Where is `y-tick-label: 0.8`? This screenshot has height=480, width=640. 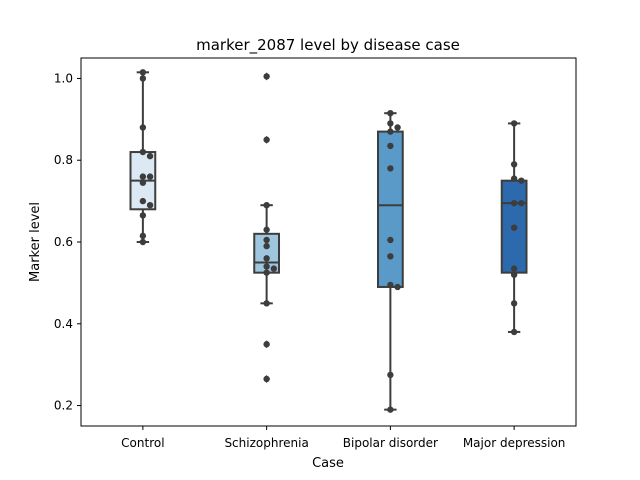 y-tick-label: 0.8 is located at coordinates (63, 160).